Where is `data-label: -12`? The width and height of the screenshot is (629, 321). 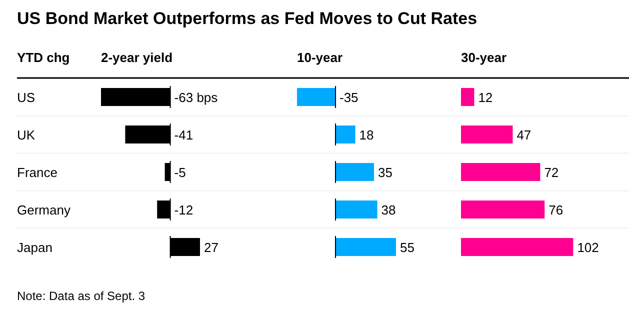 data-label: -12 is located at coordinates (184, 210).